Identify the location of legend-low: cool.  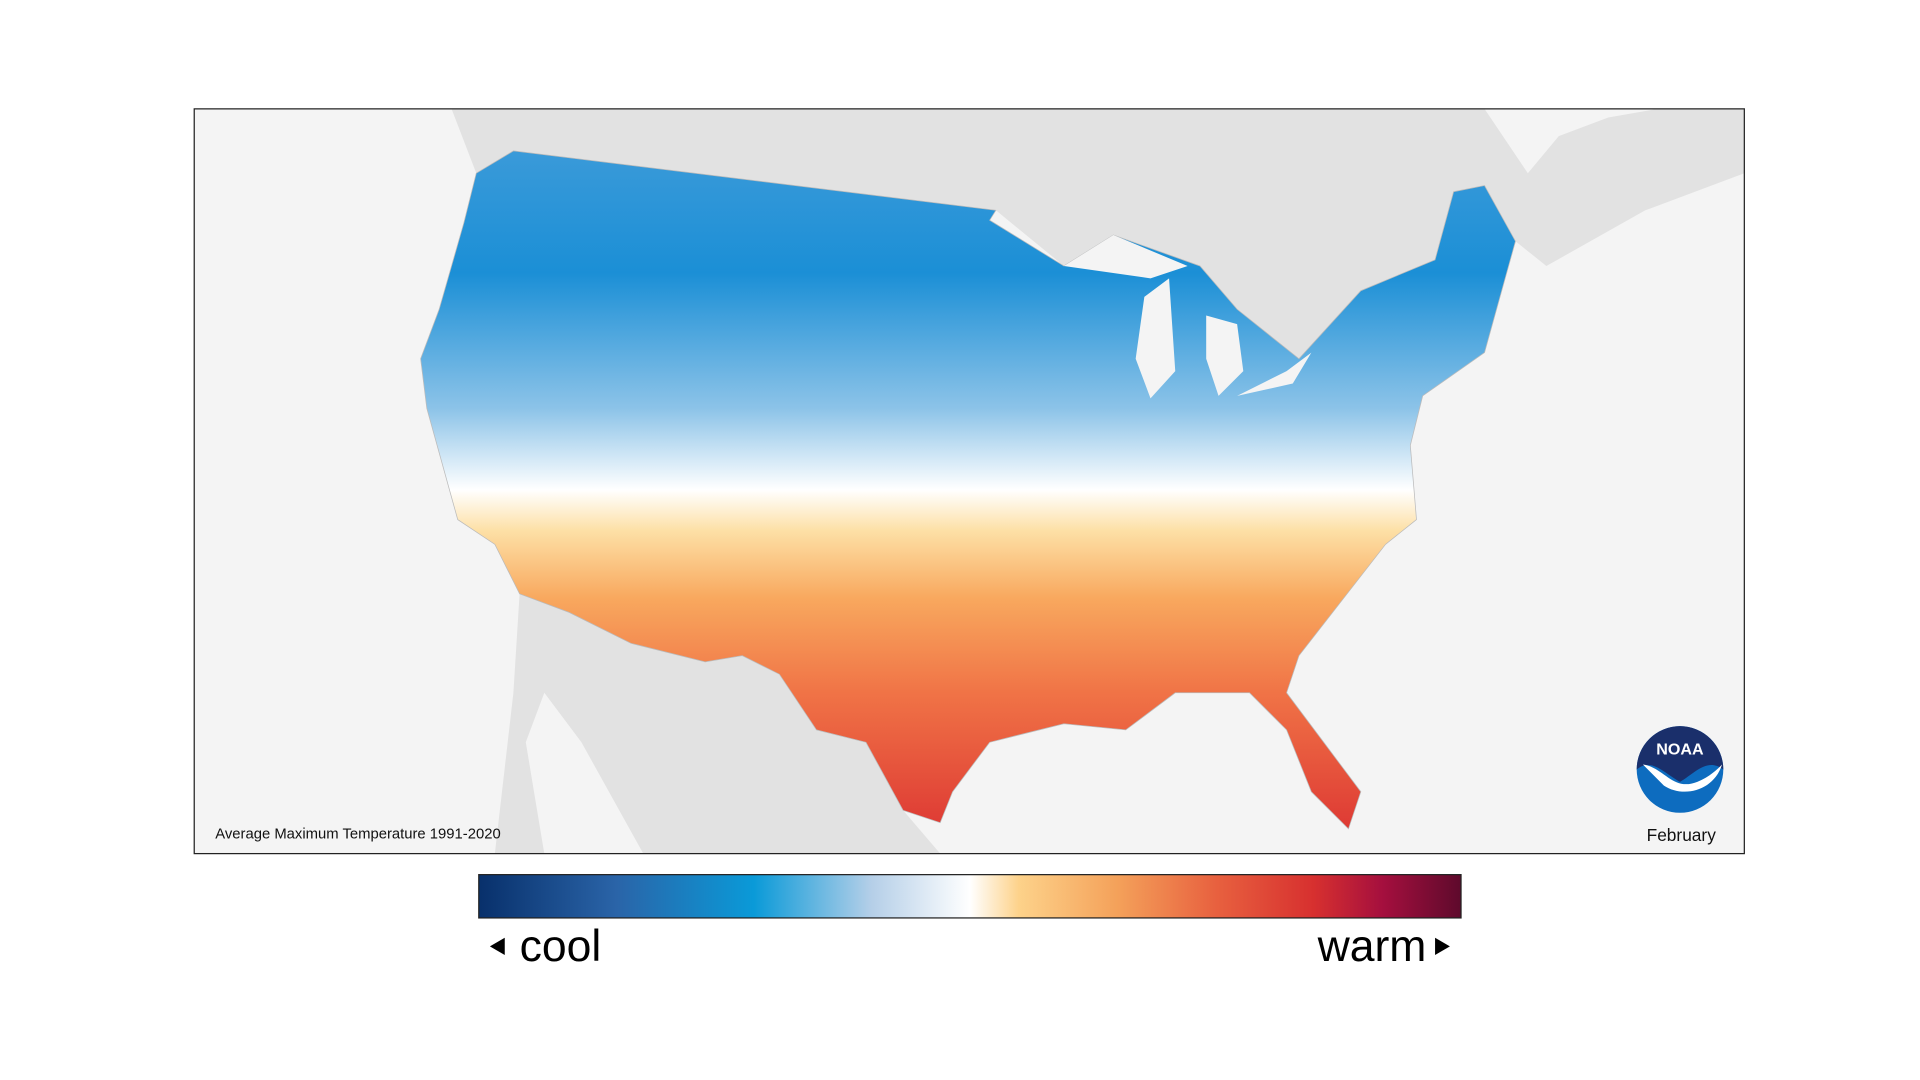
(561, 946).